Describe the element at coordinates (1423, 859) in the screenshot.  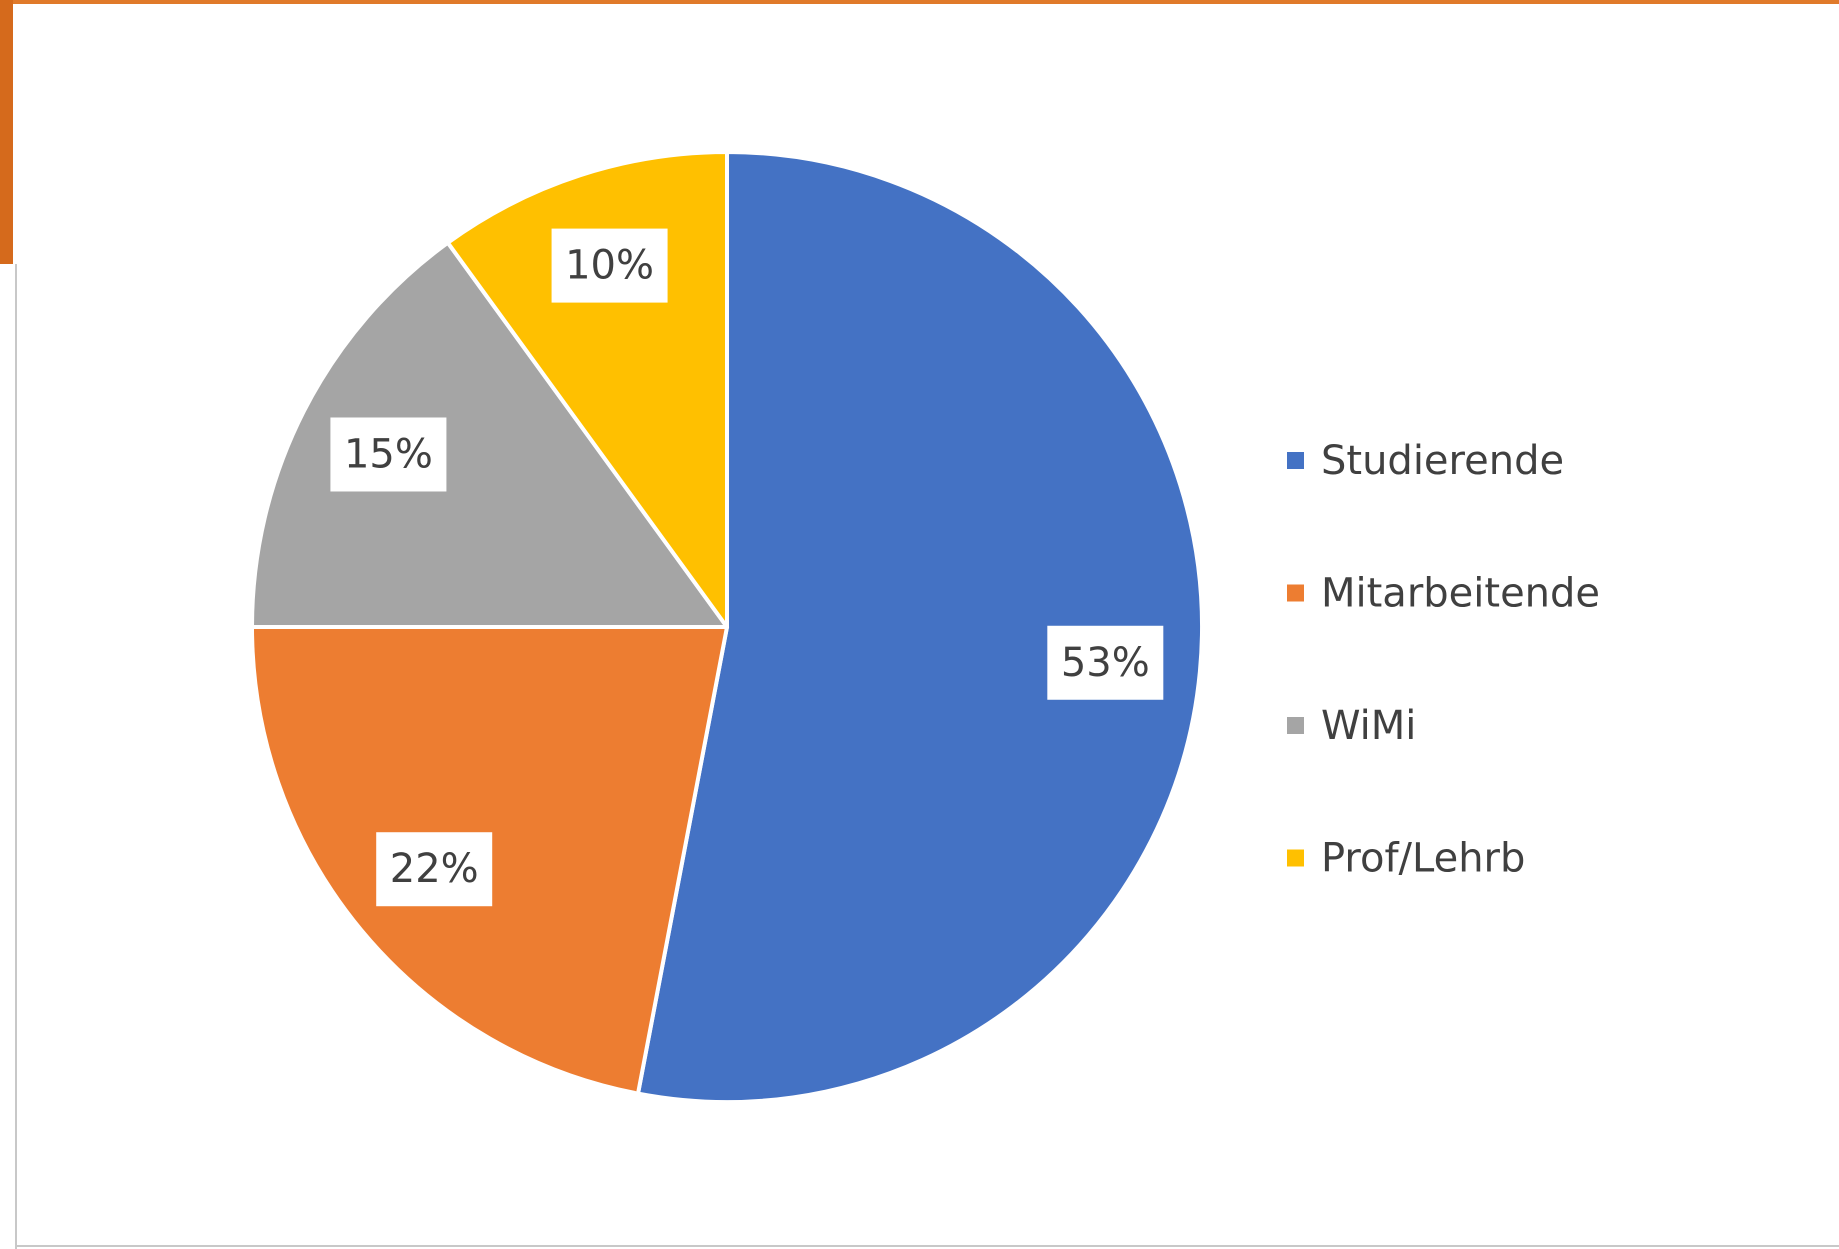
I see `legend-label: Prof/Lehrb` at that location.